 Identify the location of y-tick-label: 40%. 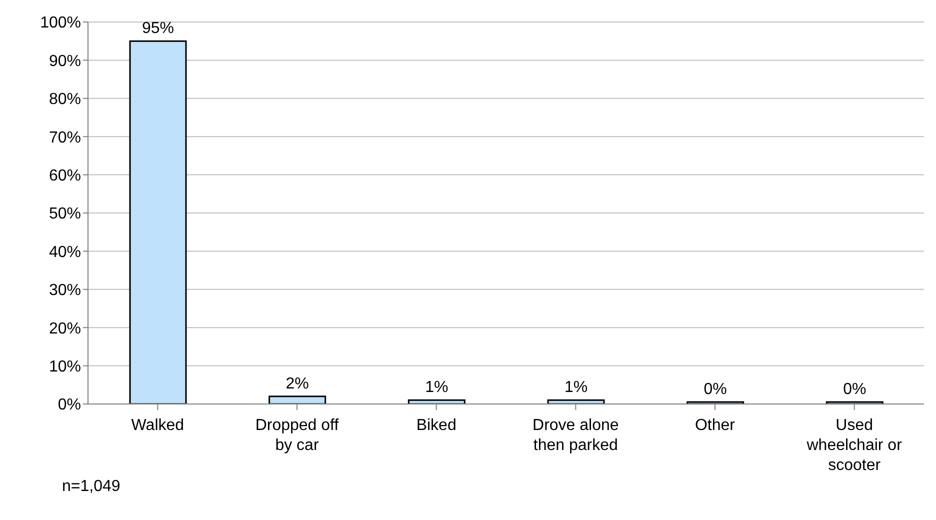
(64, 252).